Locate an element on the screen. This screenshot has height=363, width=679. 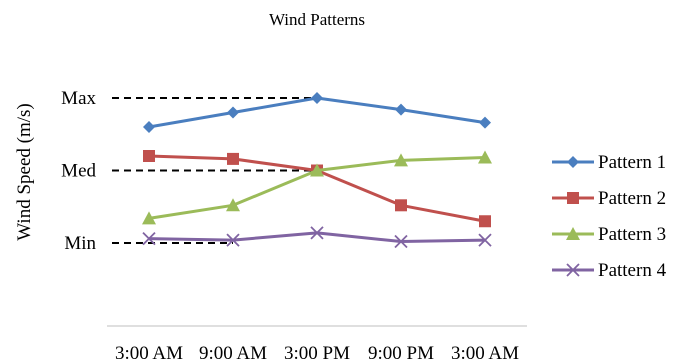
legend-item-pattern-1: Pattern 1 is located at coordinates (609, 162).